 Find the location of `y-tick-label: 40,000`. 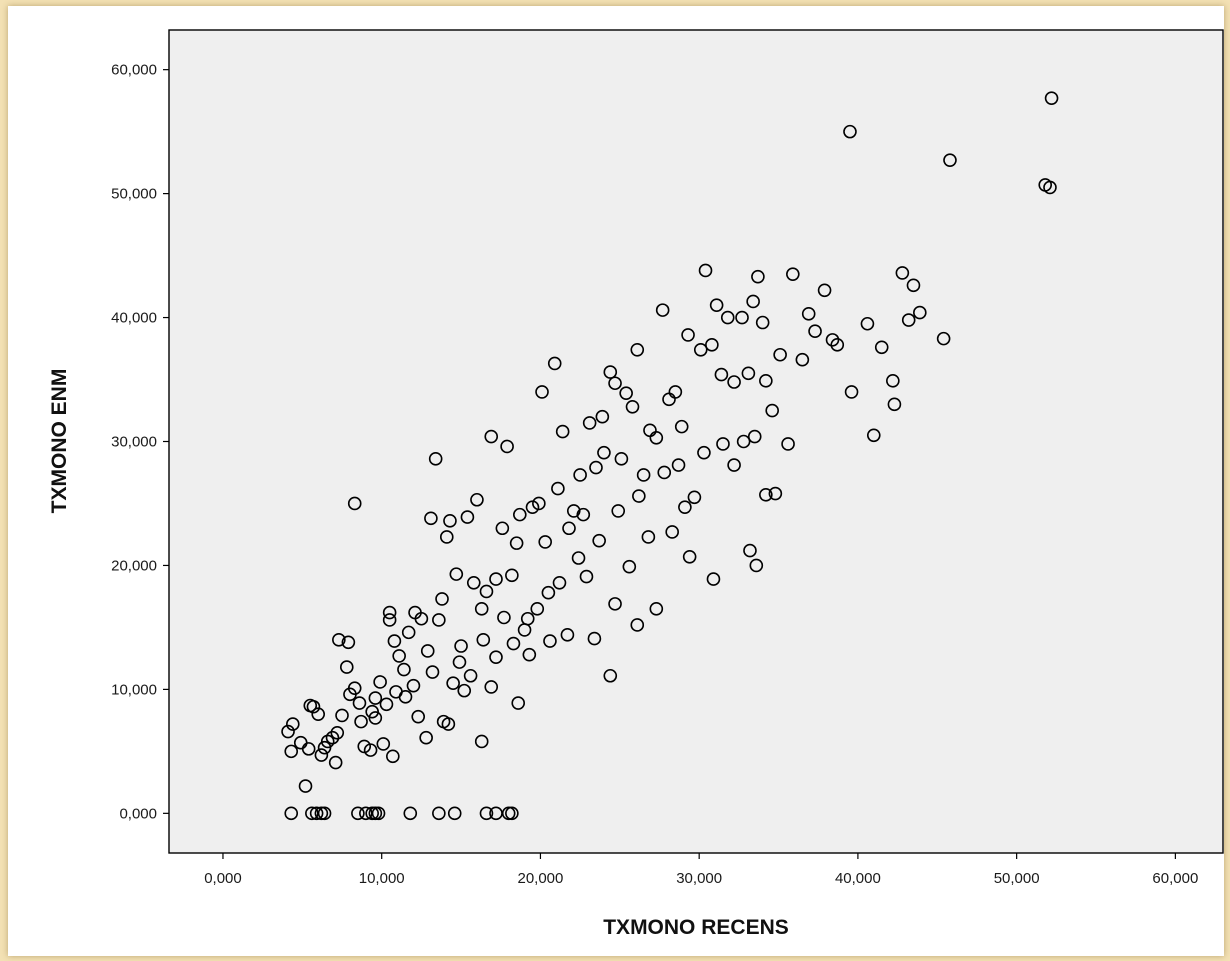

y-tick-label: 40,000 is located at coordinates (134, 318).